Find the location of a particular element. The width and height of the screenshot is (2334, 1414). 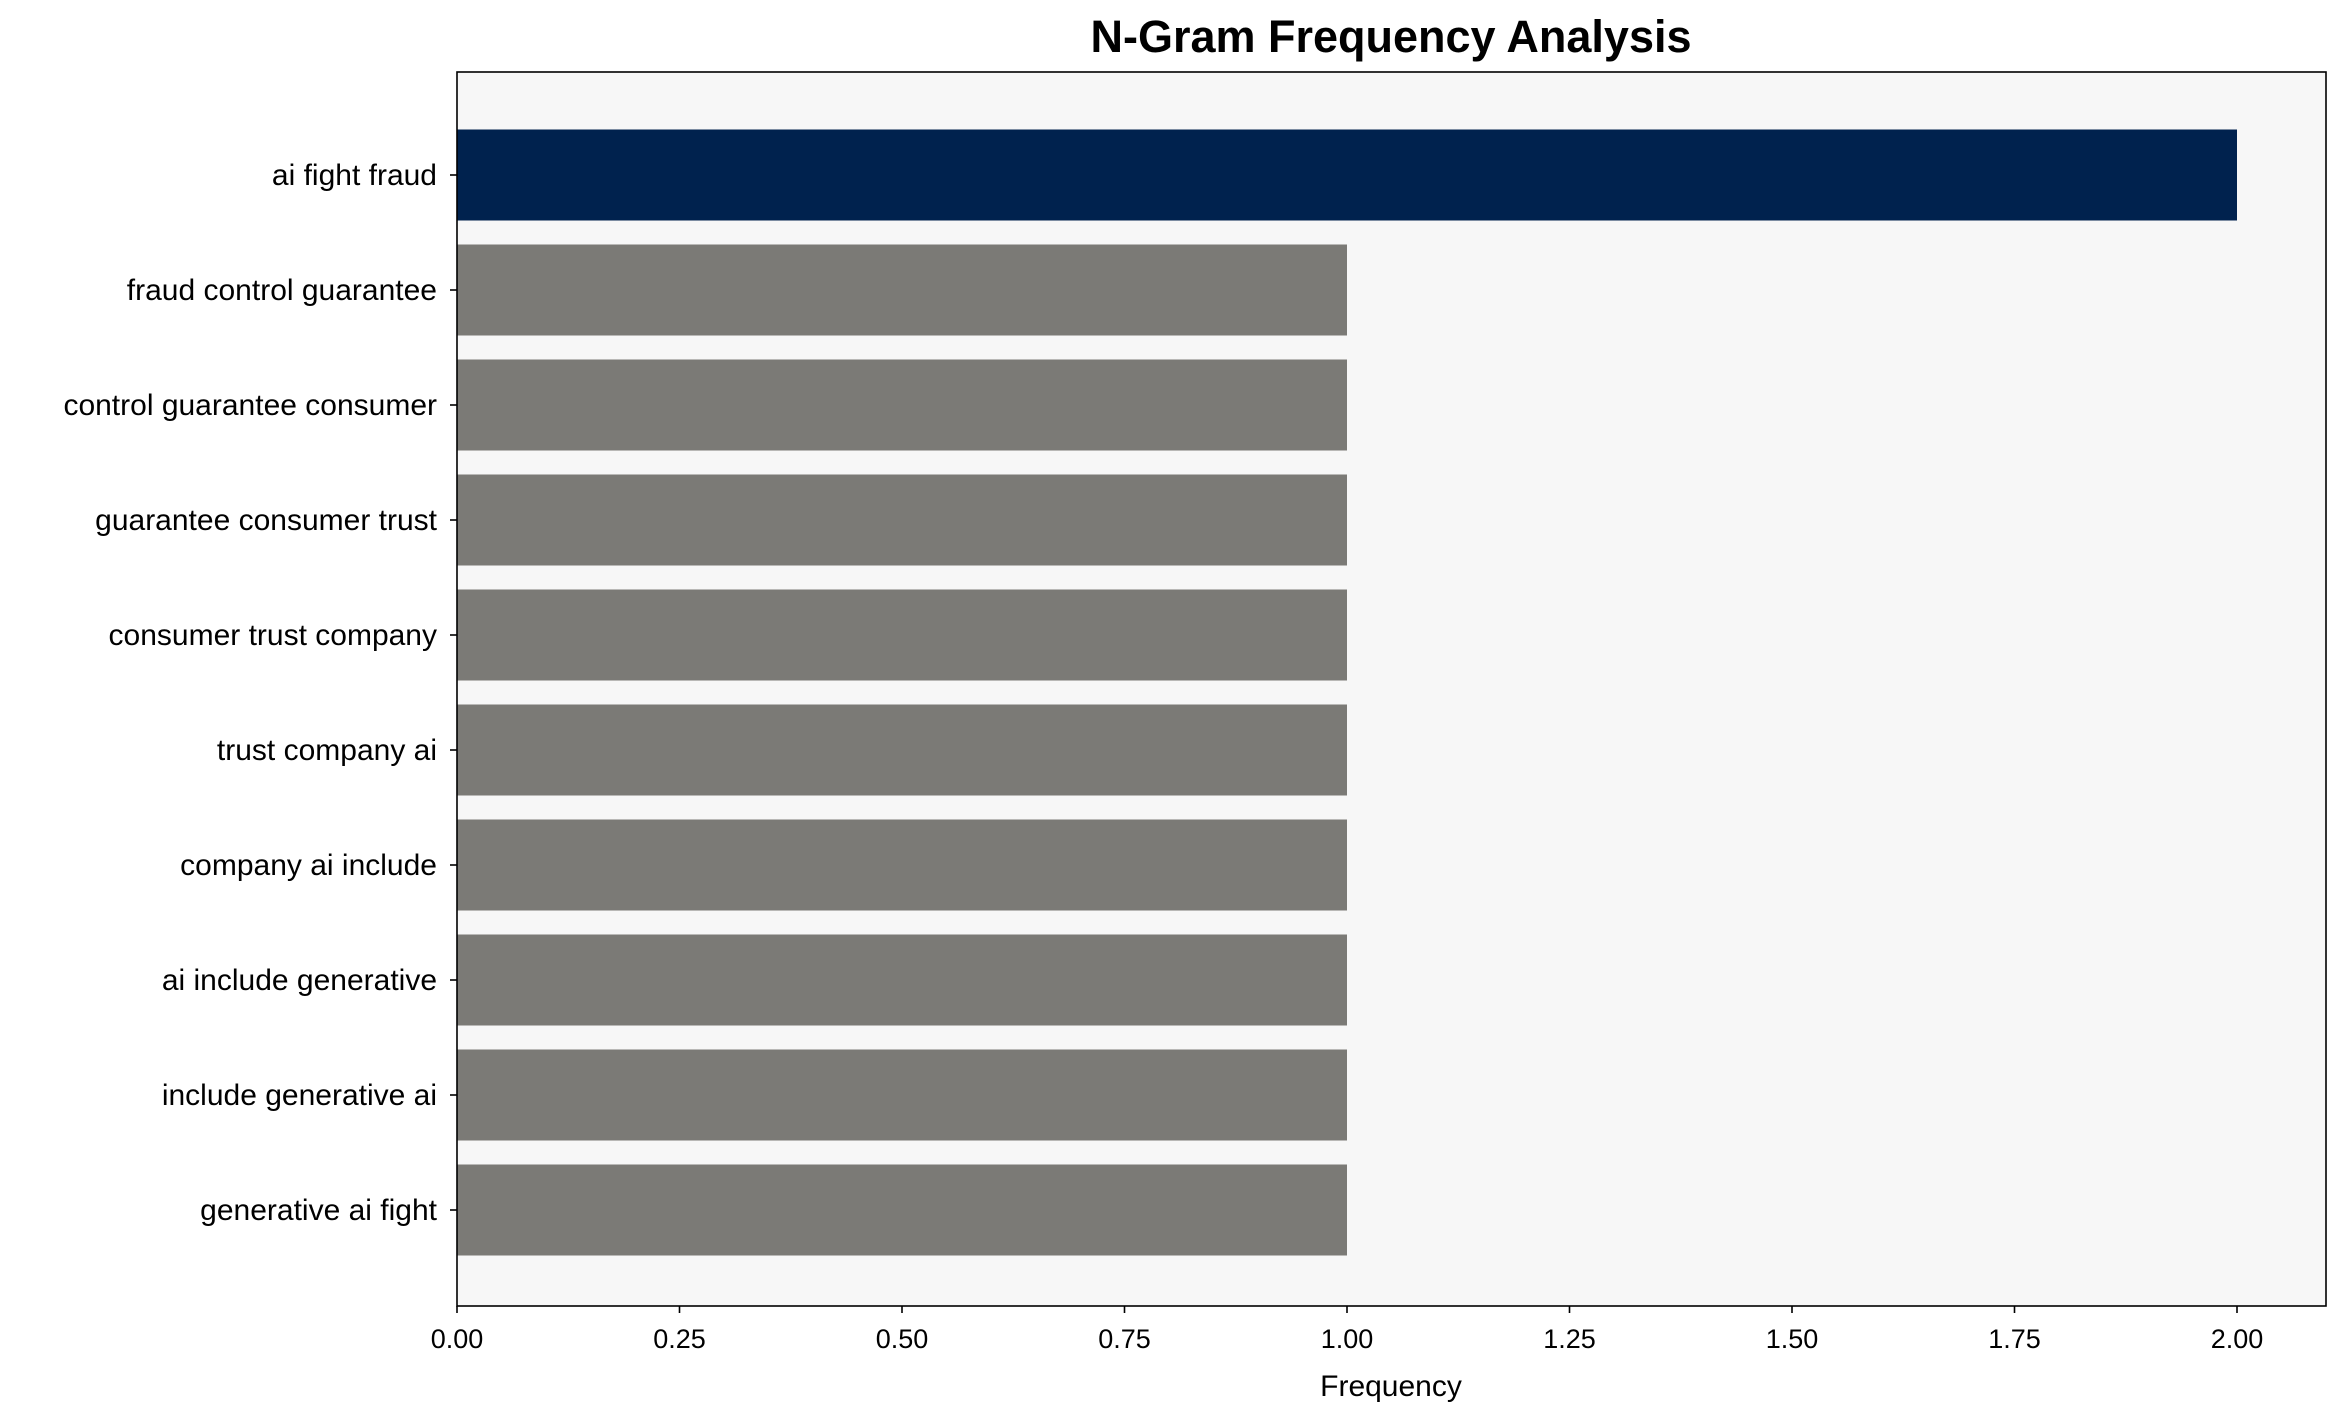

x-tick-label: 0.25 is located at coordinates (679, 1339).